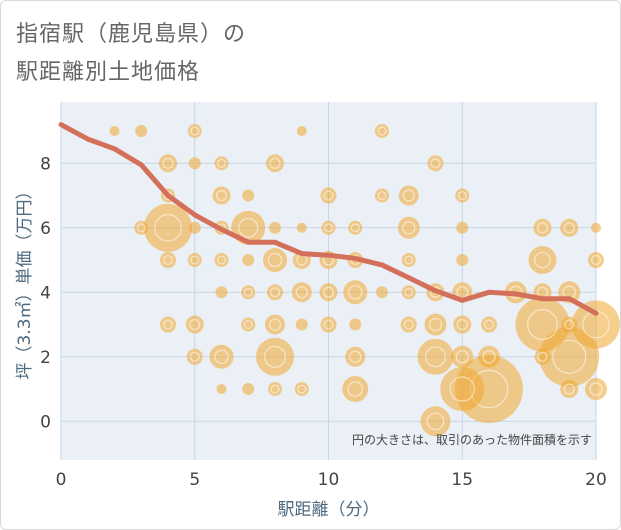 This screenshot has height=530, width=621. What do you see at coordinates (329, 510) in the screenshot?
I see `x-axis-label: 駅距離（分）` at bounding box center [329, 510].